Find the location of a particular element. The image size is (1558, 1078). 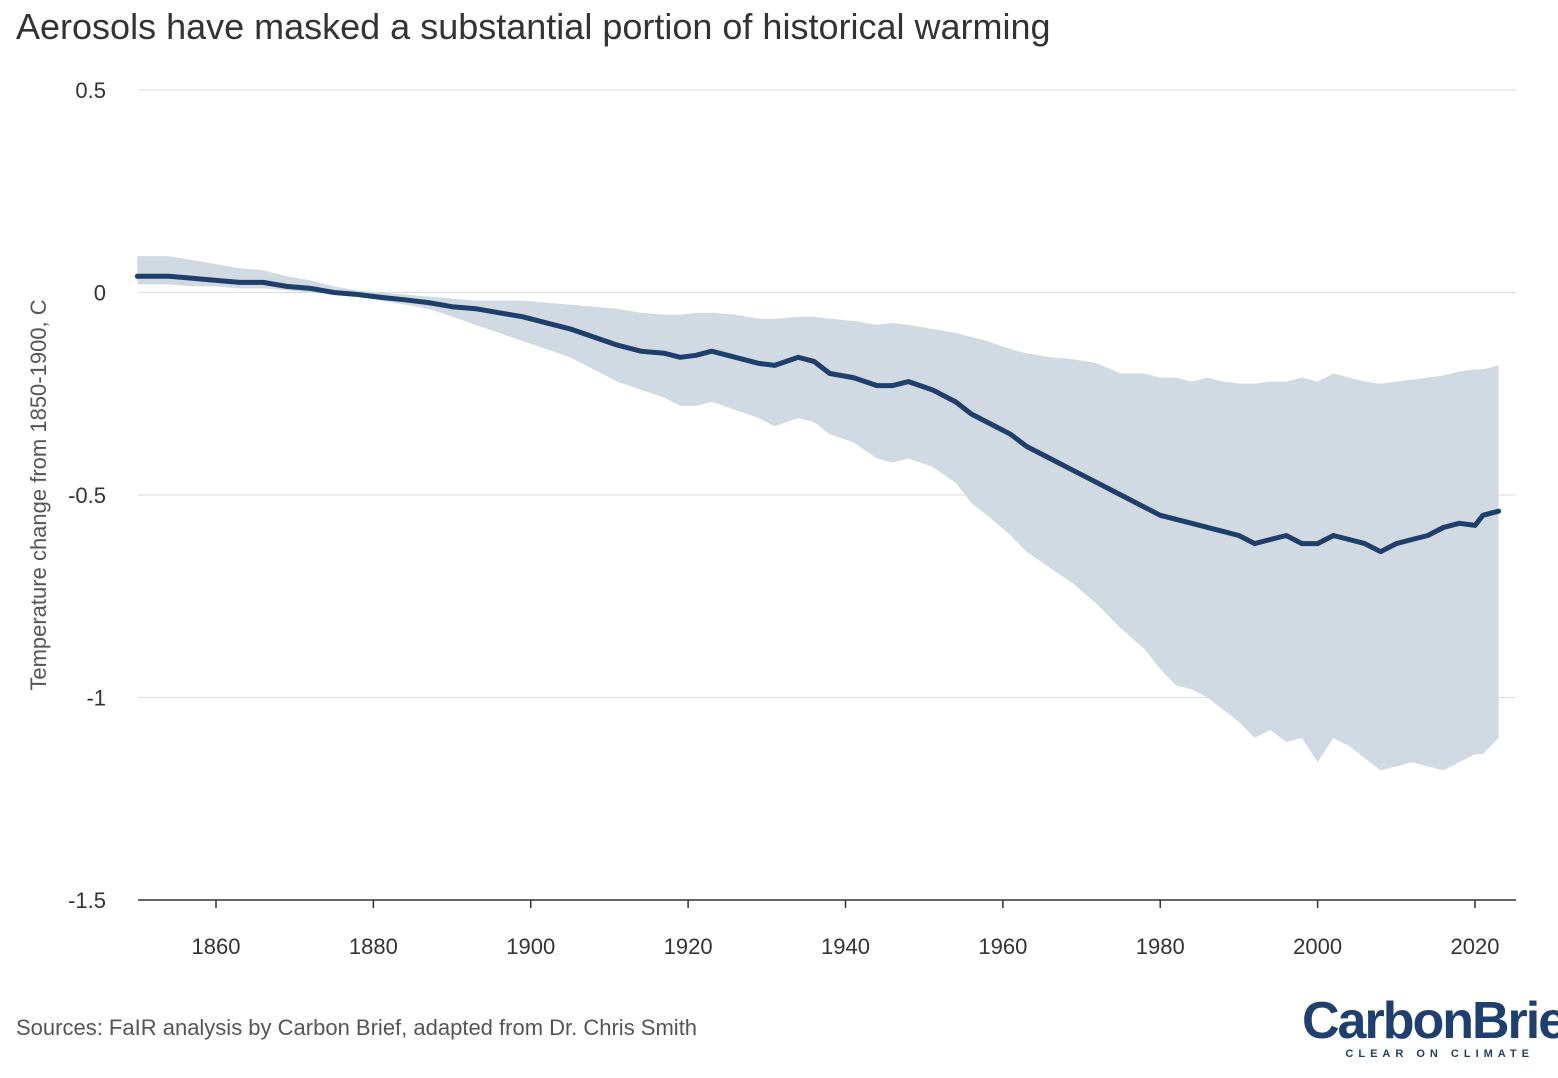

y-tick-label: -0.5 is located at coordinates (87, 495).